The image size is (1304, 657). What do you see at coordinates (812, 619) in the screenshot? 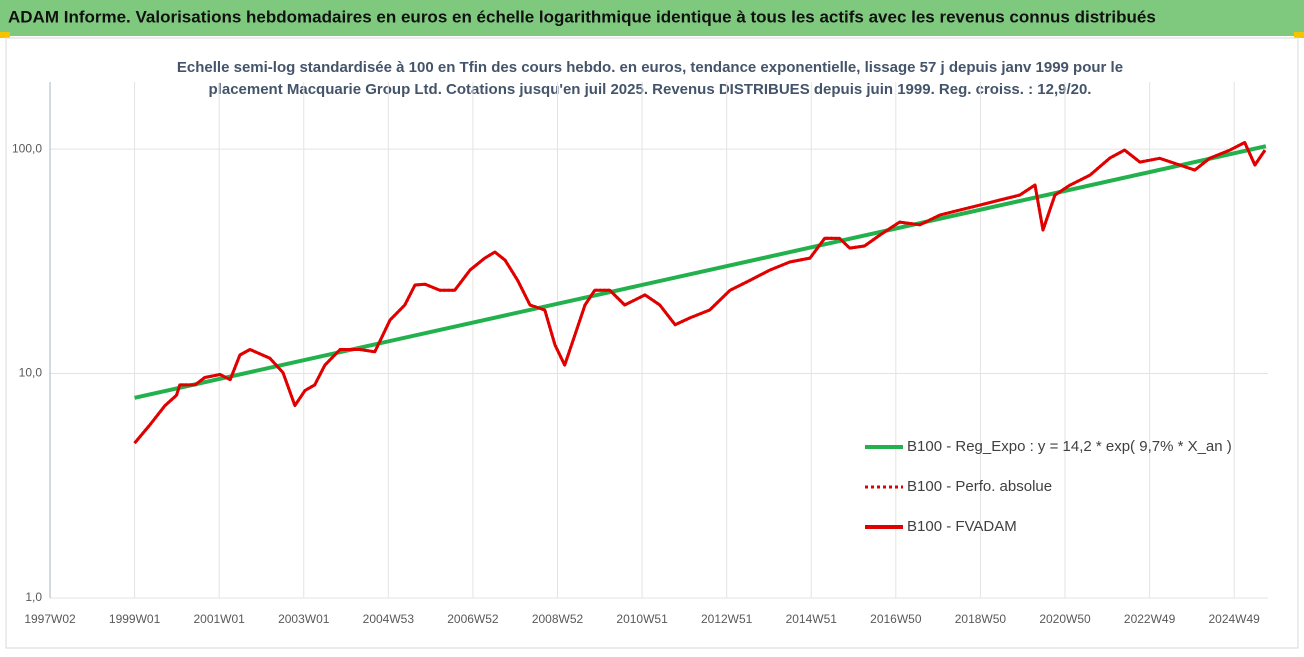
I see `x-tick-label: 2014W51` at bounding box center [812, 619].